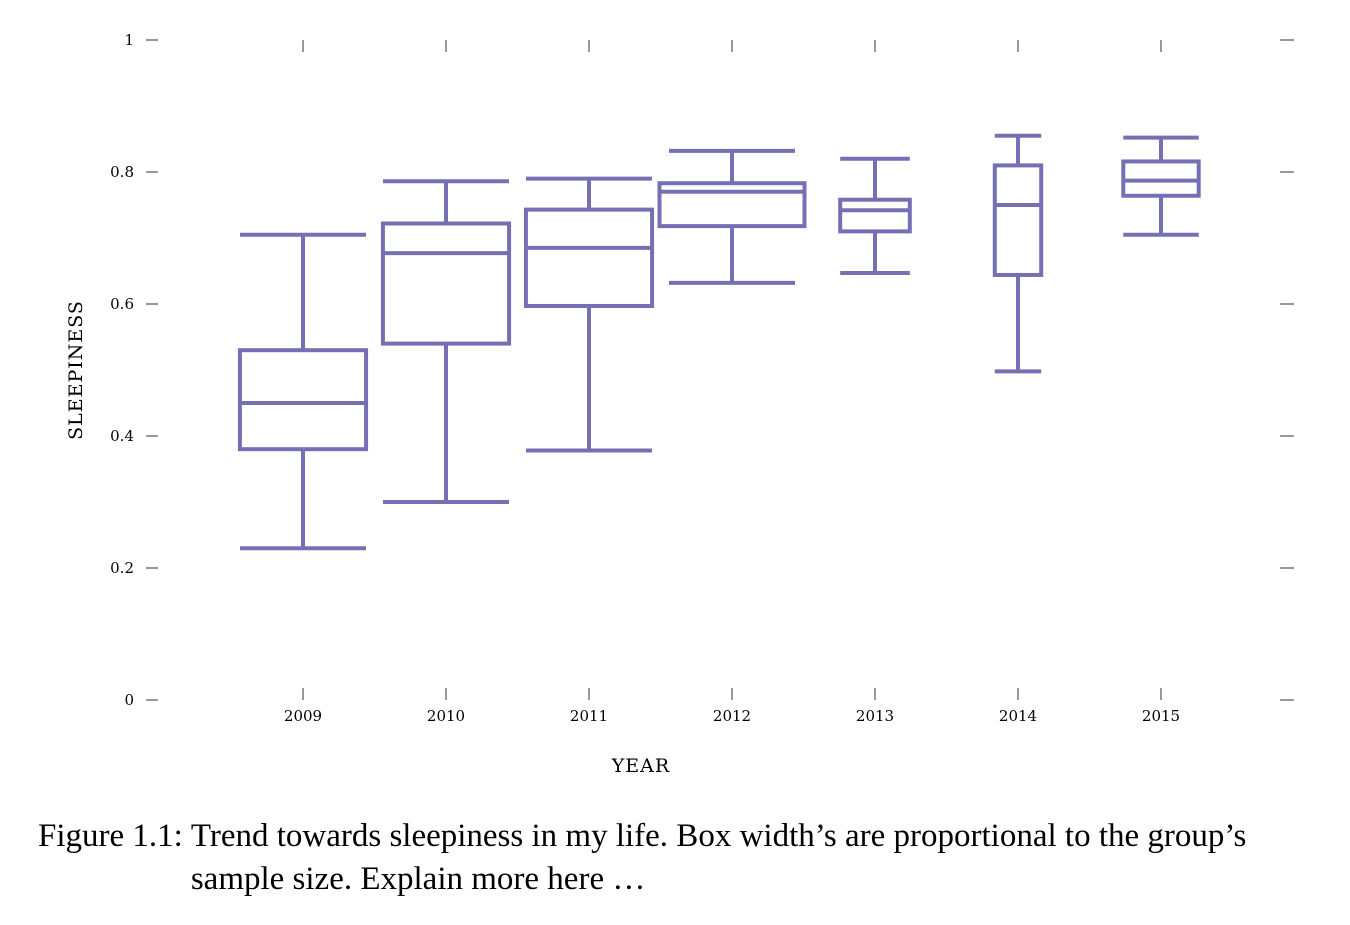 The image size is (1350, 925). I want to click on caption-label: Figure 1.1:, so click(110, 836).